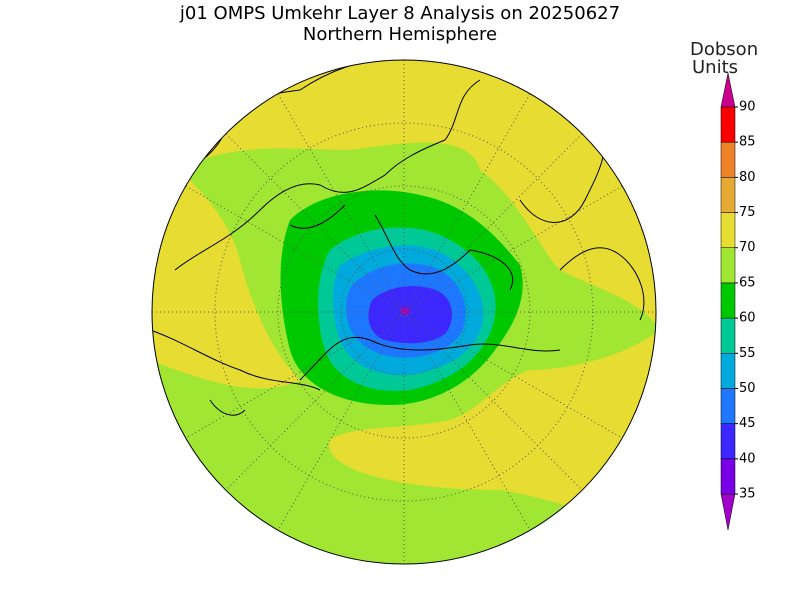 This screenshot has height=600, width=800. I want to click on colorbar-tick-label: 55, so click(747, 353).